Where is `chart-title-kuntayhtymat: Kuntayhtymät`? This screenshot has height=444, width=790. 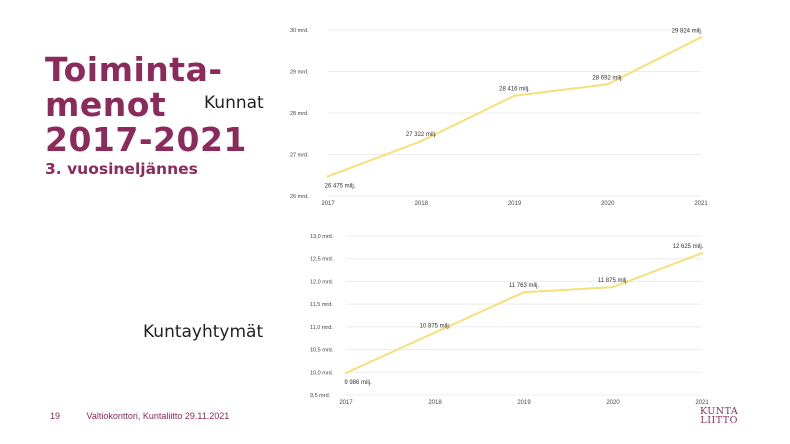 chart-title-kuntayhtymat: Kuntayhtymät is located at coordinates (203, 332).